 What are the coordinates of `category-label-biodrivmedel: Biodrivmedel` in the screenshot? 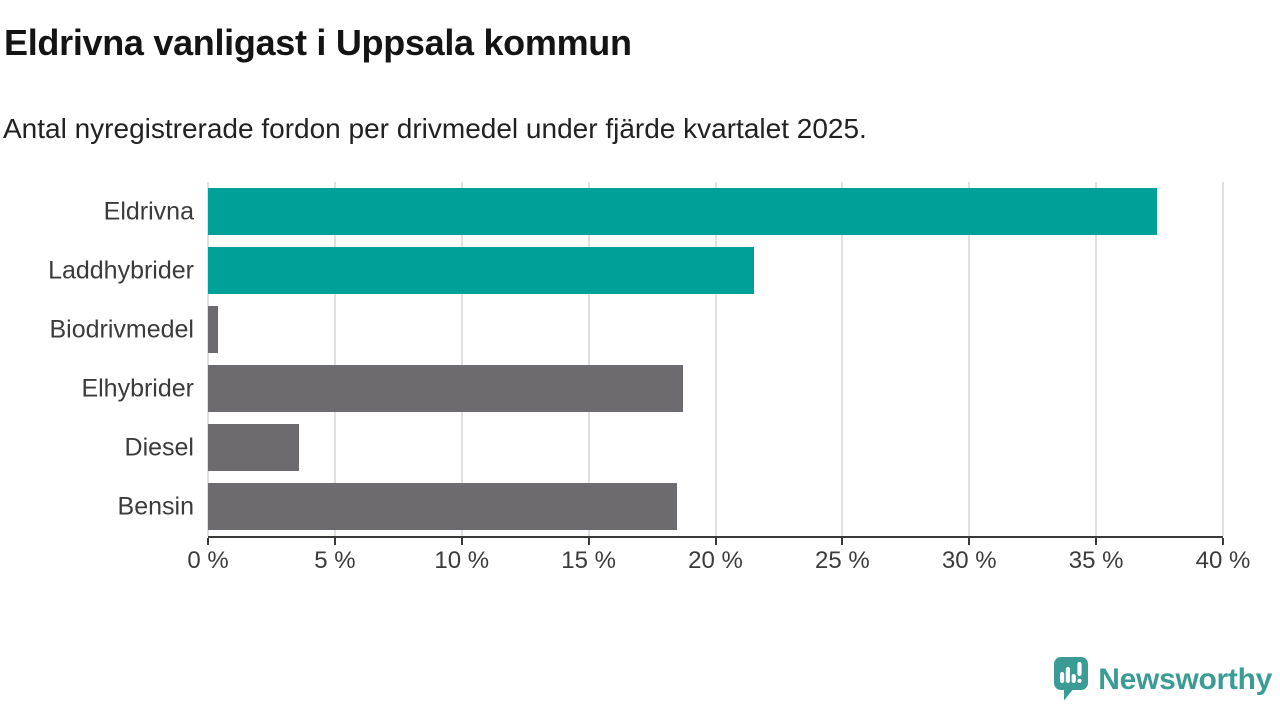 It's located at (121, 329).